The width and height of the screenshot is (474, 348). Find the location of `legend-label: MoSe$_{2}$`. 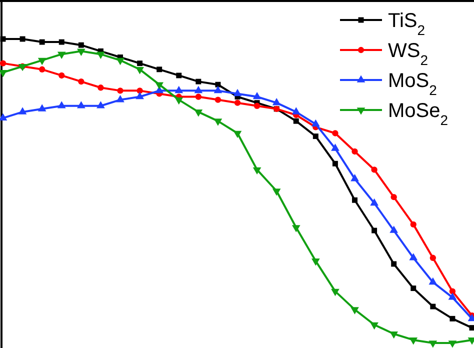

legend-label: MoSe$_{2}$ is located at coordinates (418, 114).